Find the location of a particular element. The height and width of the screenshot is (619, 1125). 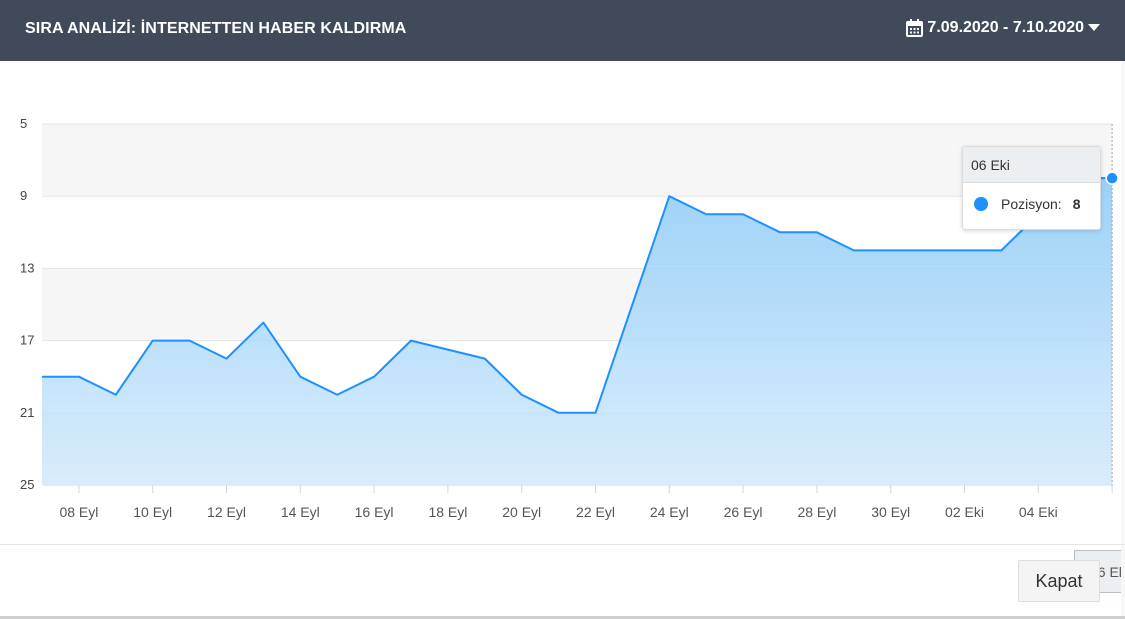

x-tick-label: 12 Eyl is located at coordinates (226, 512).